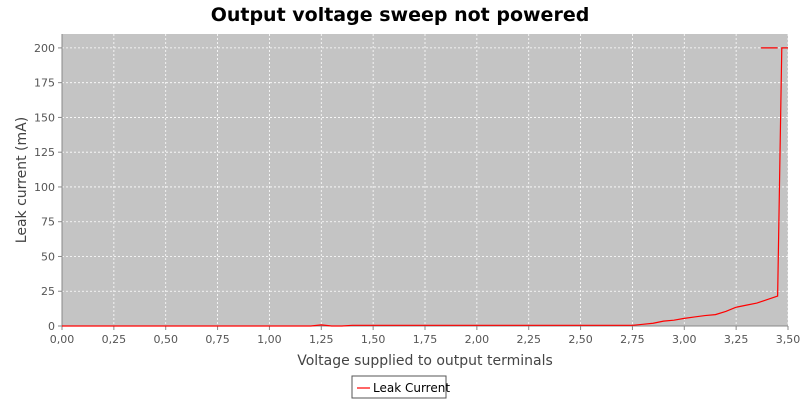 This screenshot has height=400, width=800. I want to click on x-tick-label: 2,00, so click(477, 339).